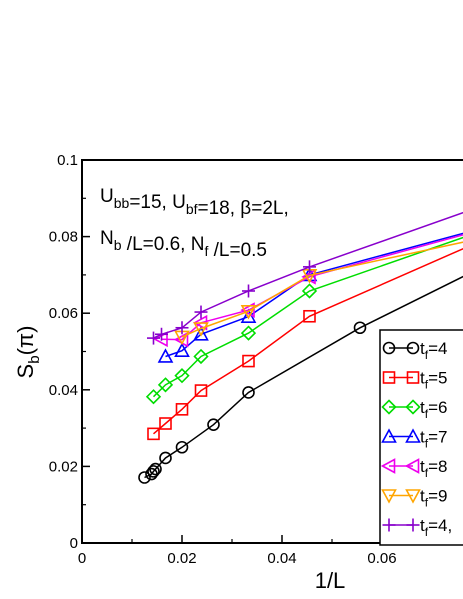 The image size is (463, 599). What do you see at coordinates (63, 390) in the screenshot?
I see `y-tick-label: 0.04` at bounding box center [63, 390].